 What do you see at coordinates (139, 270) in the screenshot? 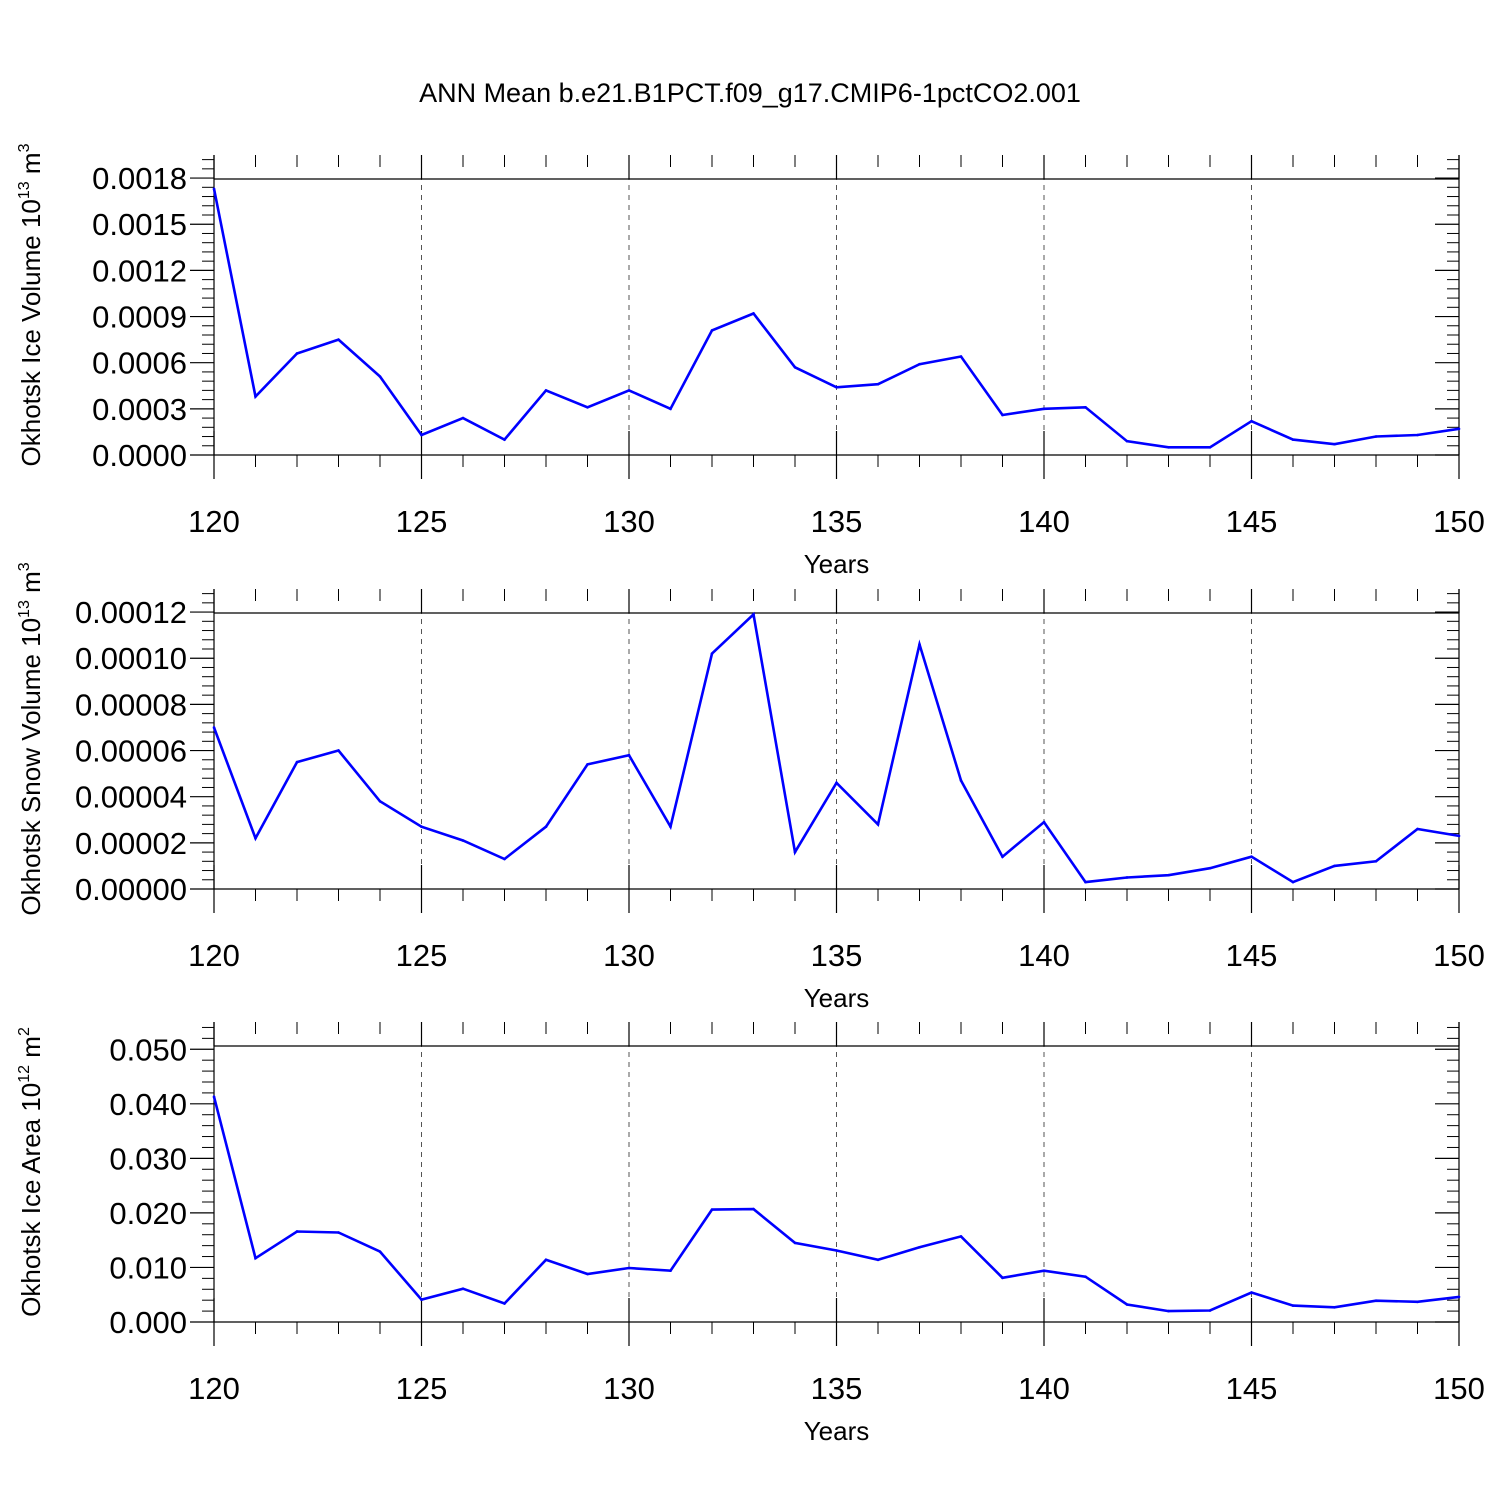
I see `y-tick-label: 0.0012` at bounding box center [139, 270].